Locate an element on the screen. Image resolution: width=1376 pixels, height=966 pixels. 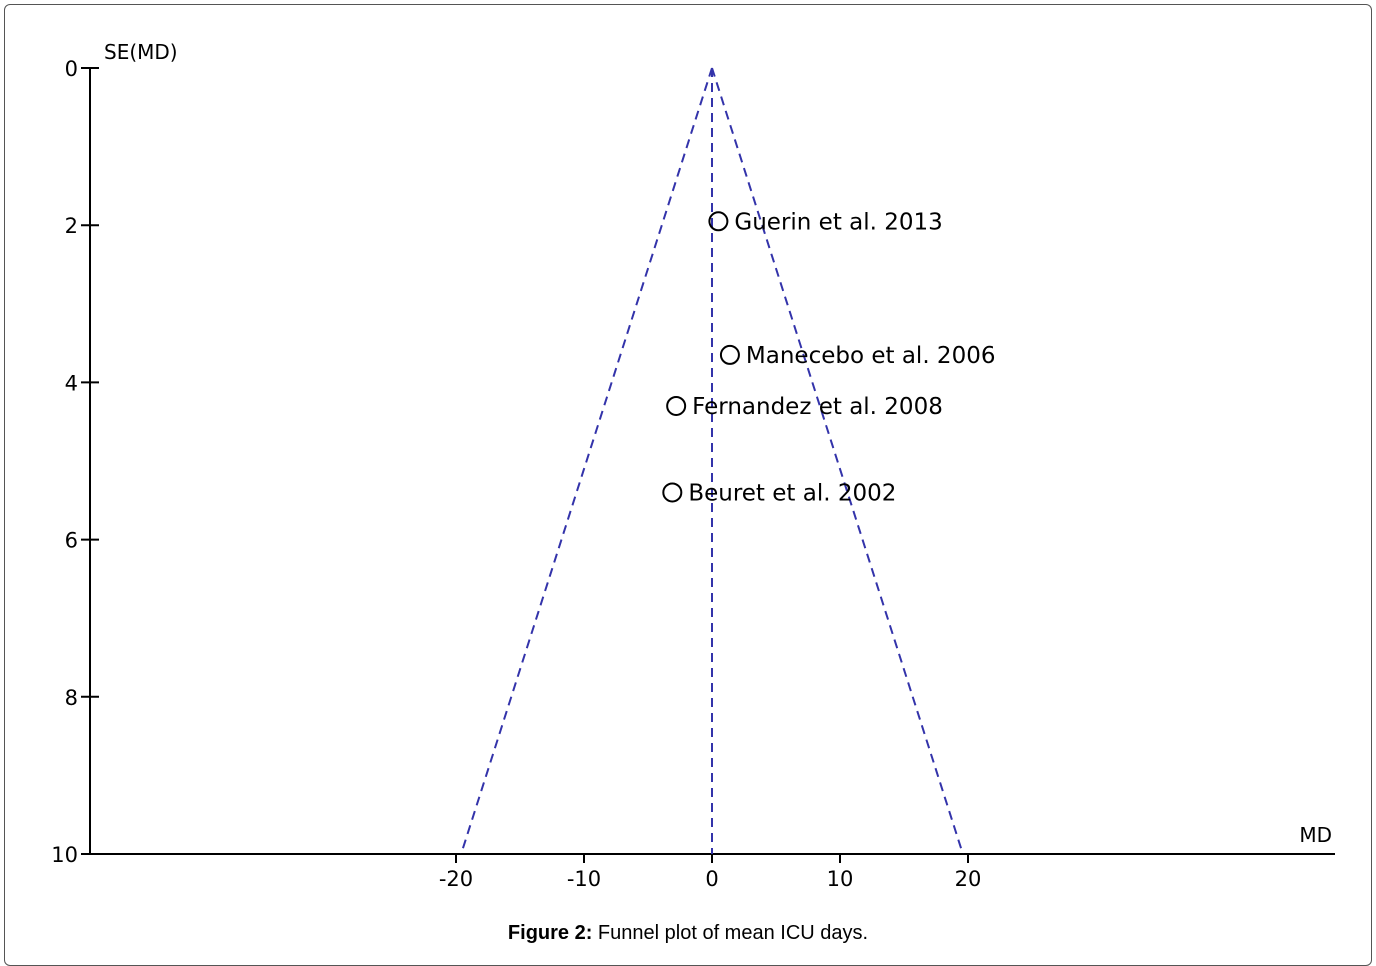
figure-caption: Figure 2: Funnel plot of mean ICU days. is located at coordinates (688, 933).